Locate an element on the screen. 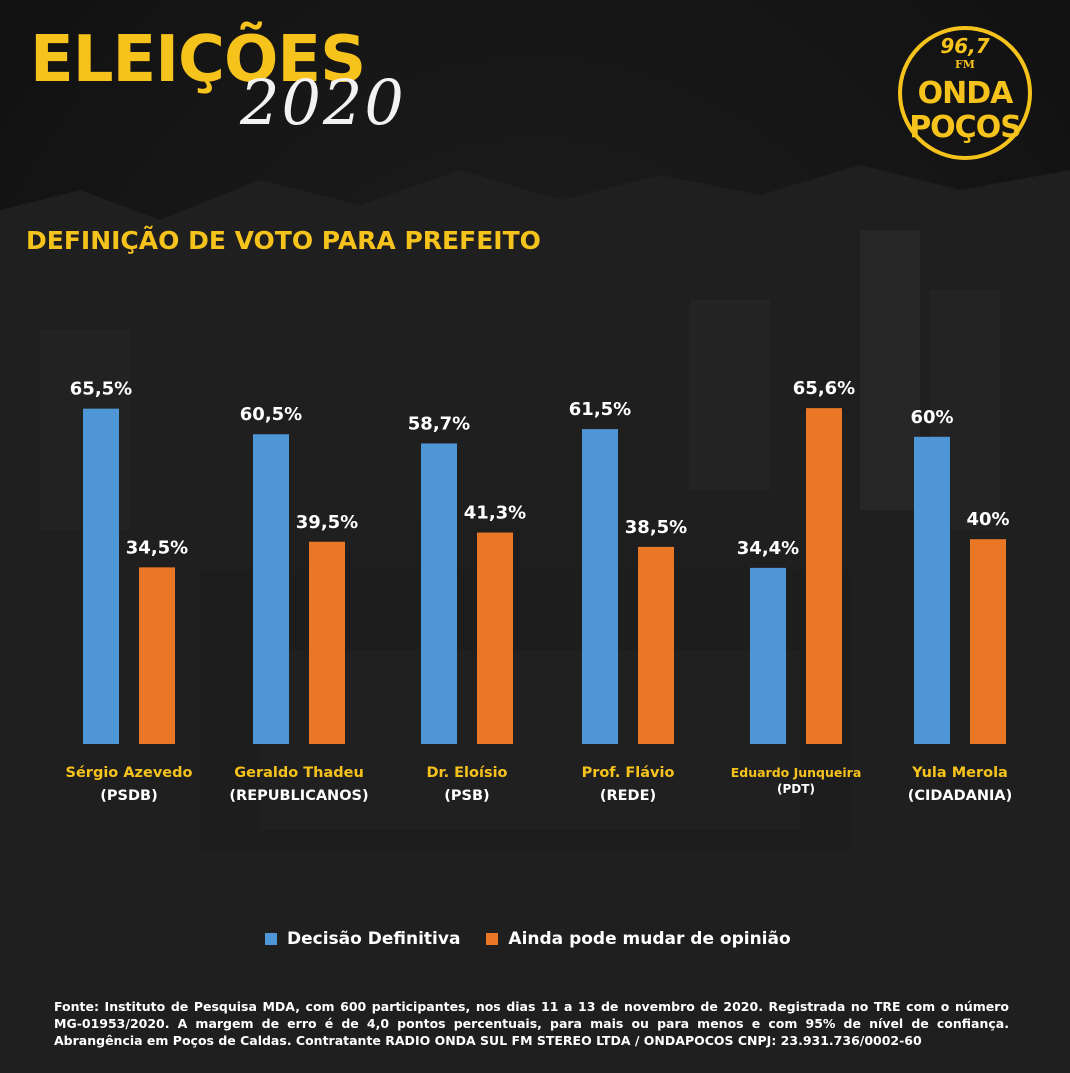  category-label-2: Dr. Eloísio is located at coordinates (466, 773).